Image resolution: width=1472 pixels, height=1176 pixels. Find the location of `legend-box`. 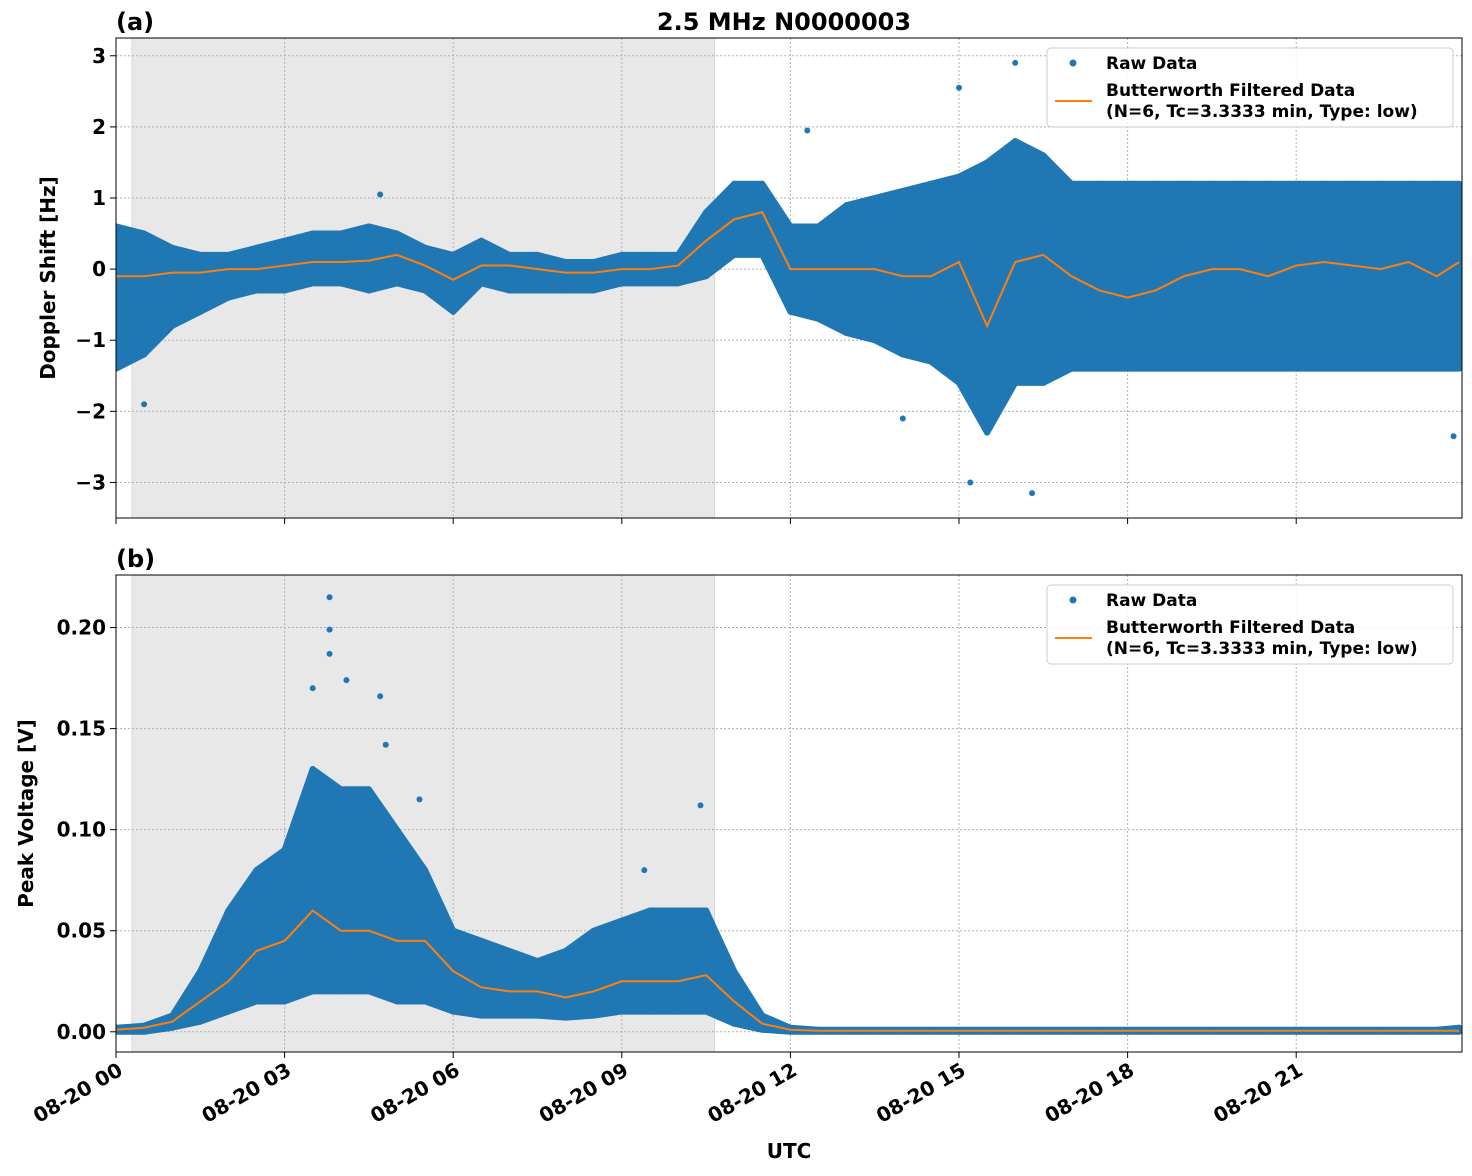

legend-box is located at coordinates (1250, 624).